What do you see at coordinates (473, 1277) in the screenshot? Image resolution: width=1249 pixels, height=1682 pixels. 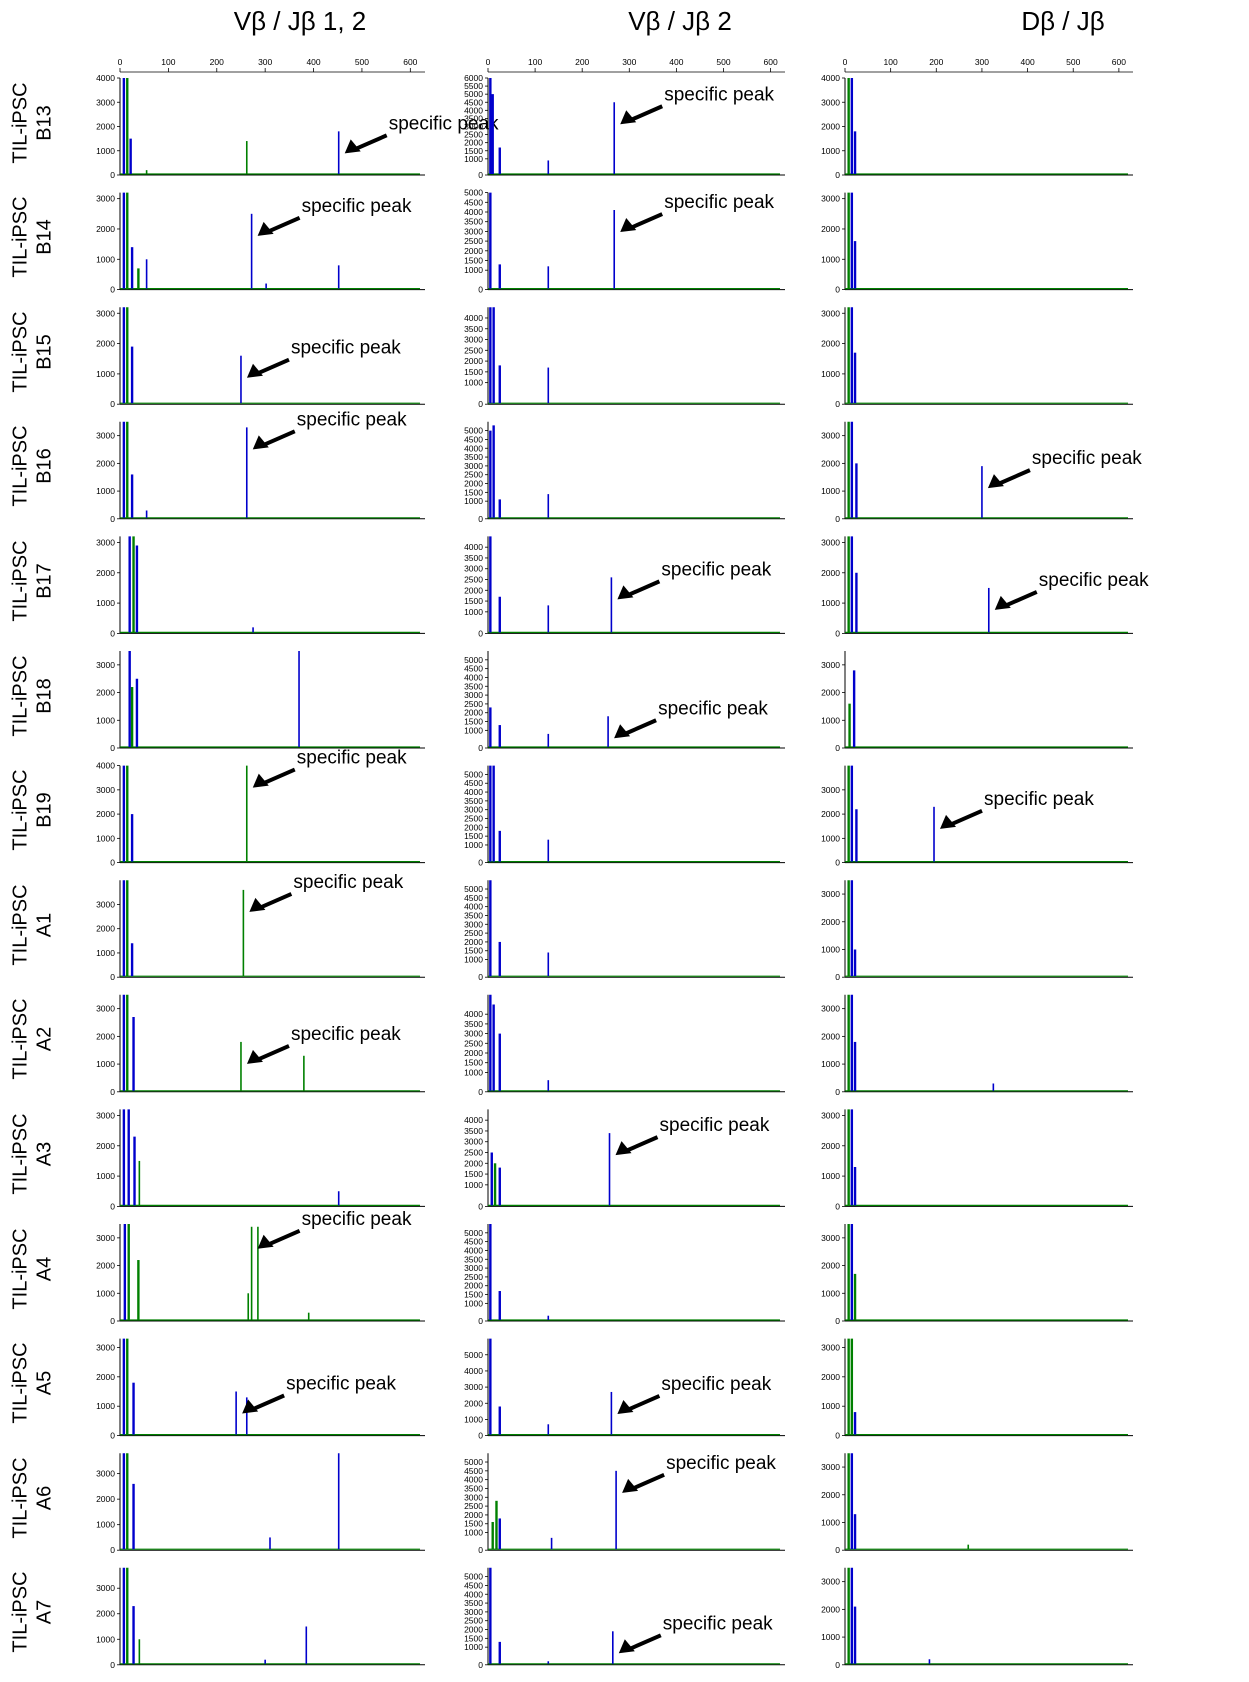 I see `panel-11-2-ytick-label-4: 2500` at bounding box center [473, 1277].